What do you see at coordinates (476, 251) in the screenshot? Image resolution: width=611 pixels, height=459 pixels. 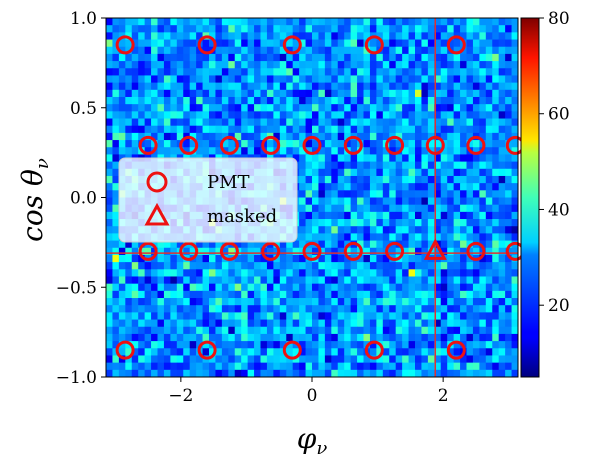 I see `pmt-marker` at bounding box center [476, 251].